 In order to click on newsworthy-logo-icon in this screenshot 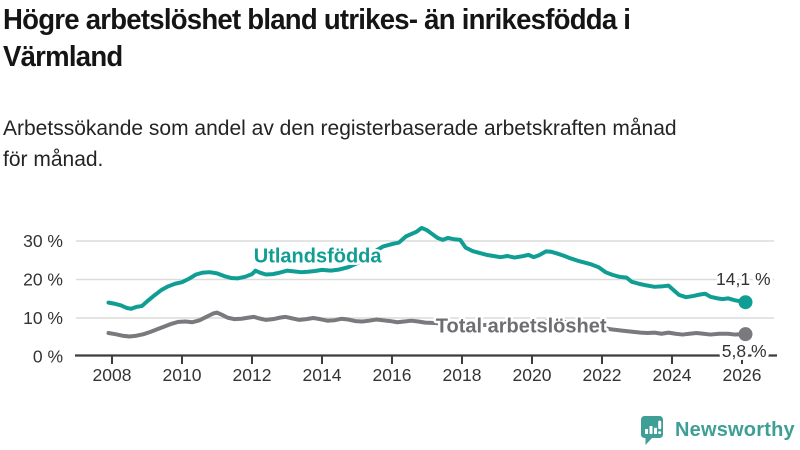, I will do `click(652, 430)`.